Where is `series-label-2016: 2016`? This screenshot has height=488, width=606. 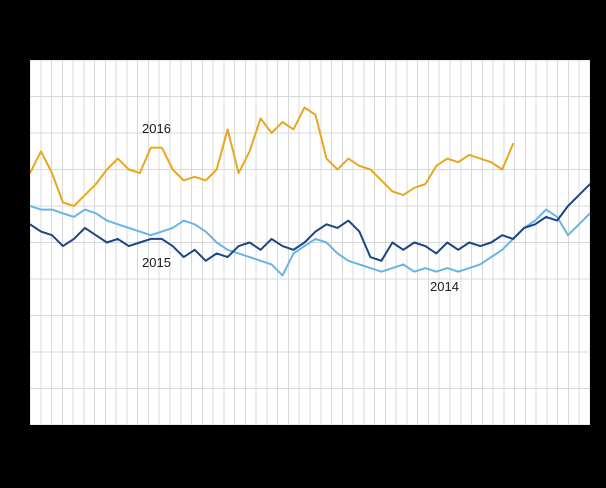
series-label-2016: 2016 is located at coordinates (156, 128).